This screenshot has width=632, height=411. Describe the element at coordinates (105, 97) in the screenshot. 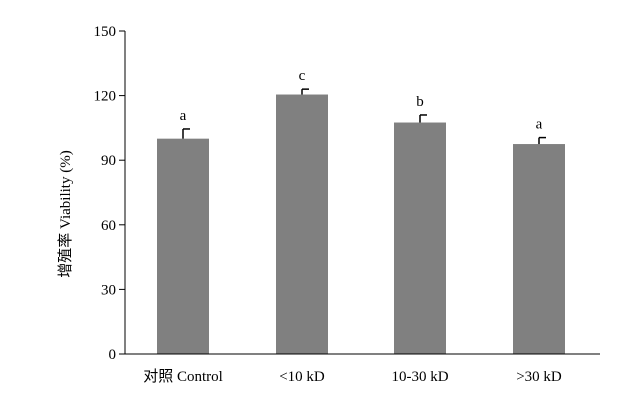

I see `y-tick-label: 120` at that location.